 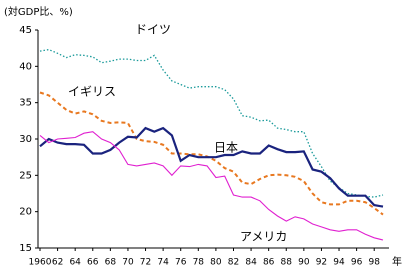 I want to click on x-tick-label: 84, so click(x=251, y=263).